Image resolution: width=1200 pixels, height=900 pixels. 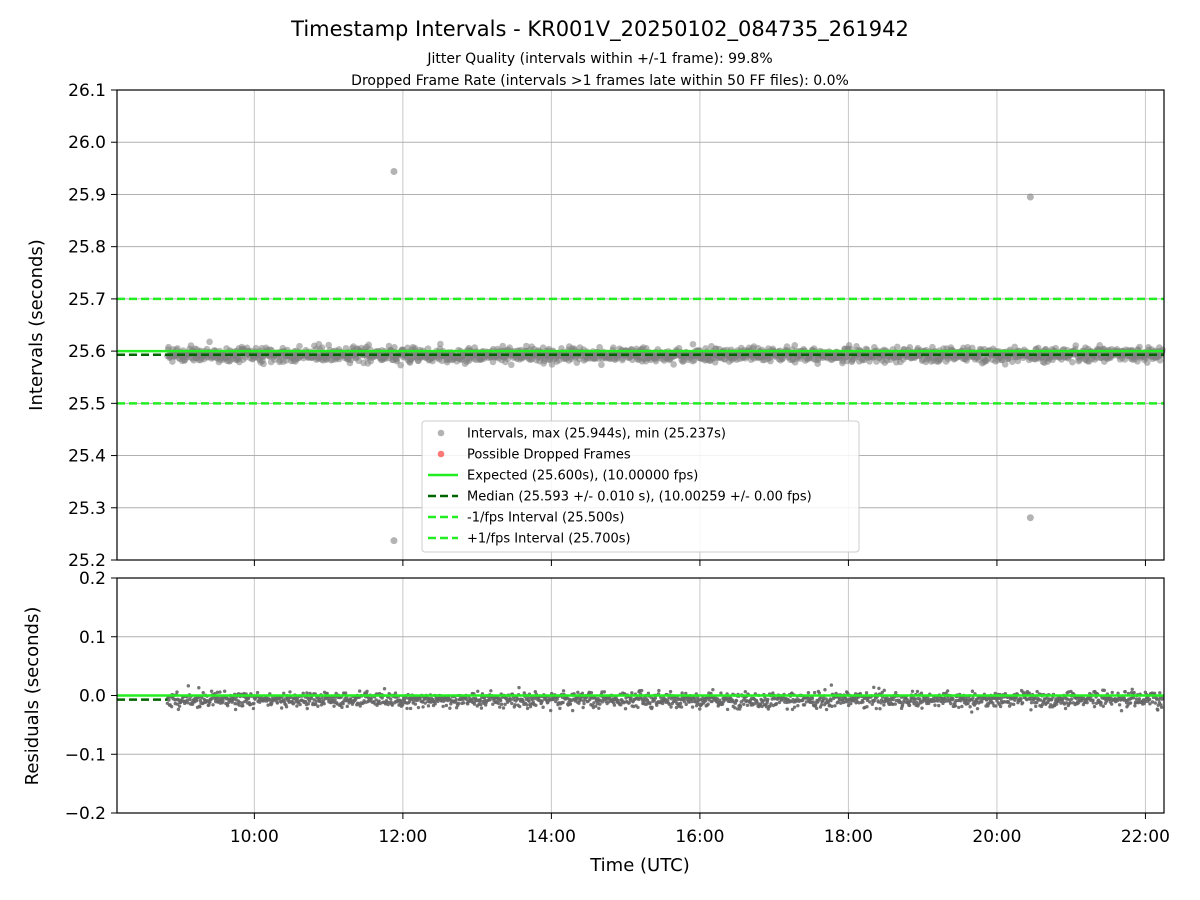 What do you see at coordinates (87, 300) in the screenshot?
I see `intervals-y-tick-label: 25.7` at bounding box center [87, 300].